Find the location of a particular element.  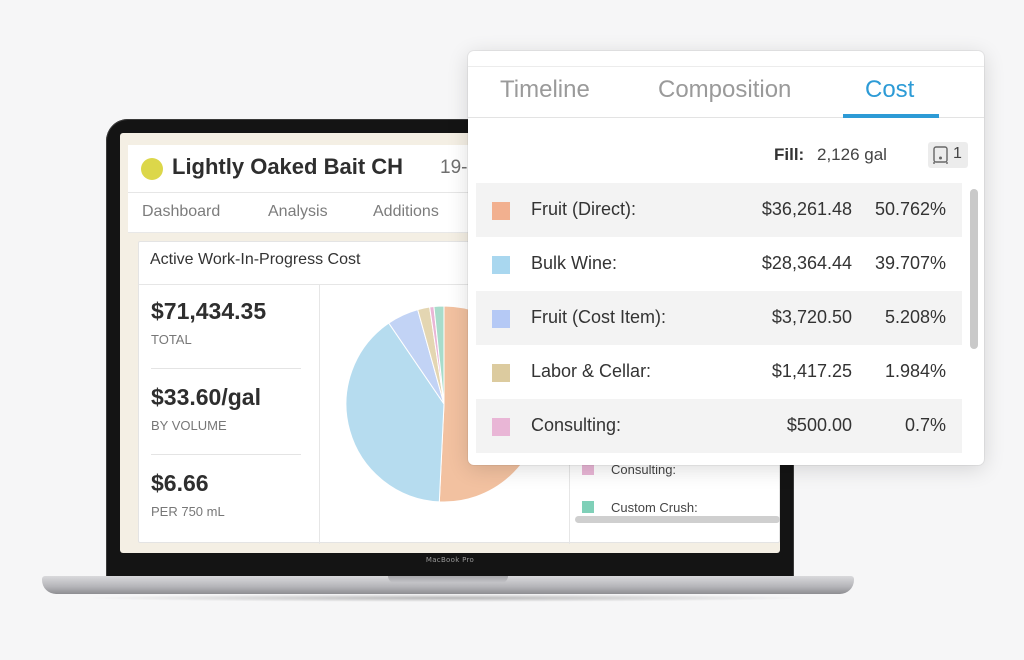

cost-percent: 39.707% is located at coordinates (910, 263).